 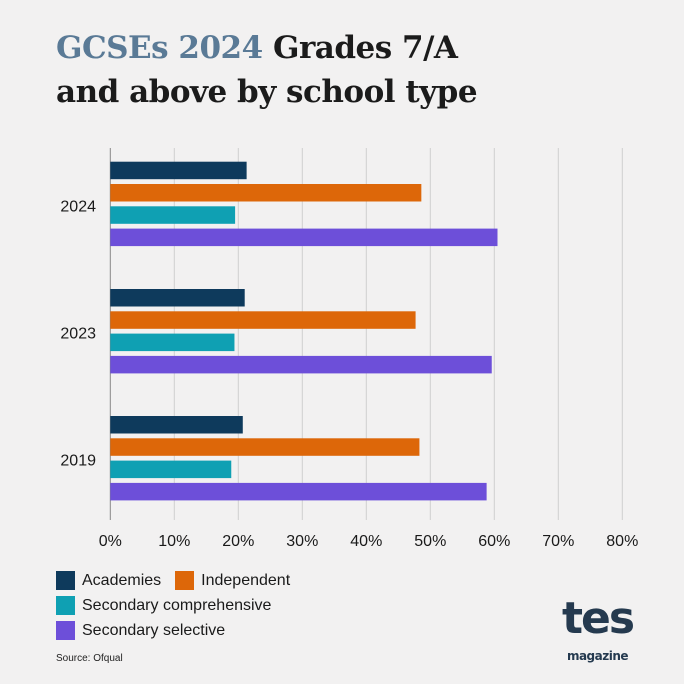 I want to click on bar-2023-academies, so click(x=177, y=298).